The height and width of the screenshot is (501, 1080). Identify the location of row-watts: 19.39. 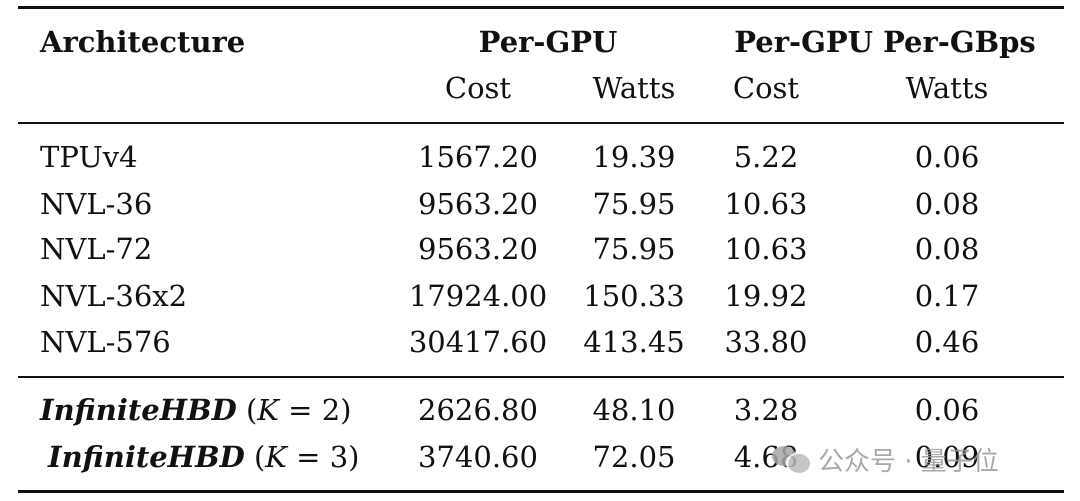
(634, 157).